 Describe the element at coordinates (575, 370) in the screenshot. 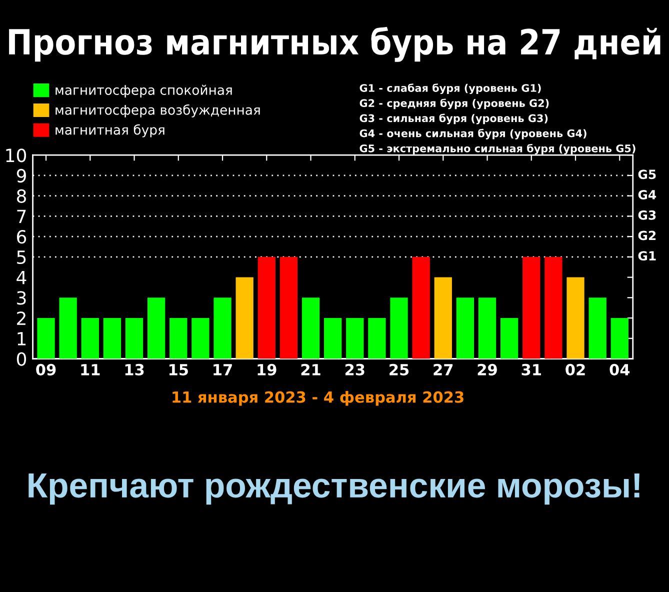

I see `x-tick-label: 02` at that location.